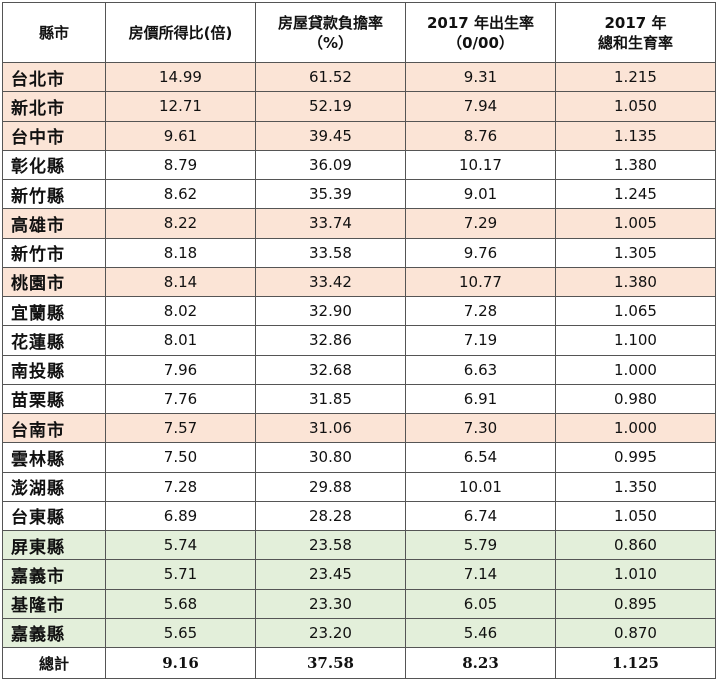 The image size is (719, 683). Describe the element at coordinates (180, 663) in the screenshot. I see `total-ratio: 9.16` at that location.